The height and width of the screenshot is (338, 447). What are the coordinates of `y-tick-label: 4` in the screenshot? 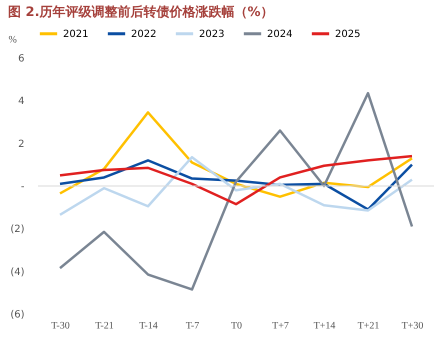 It's located at (21, 102).